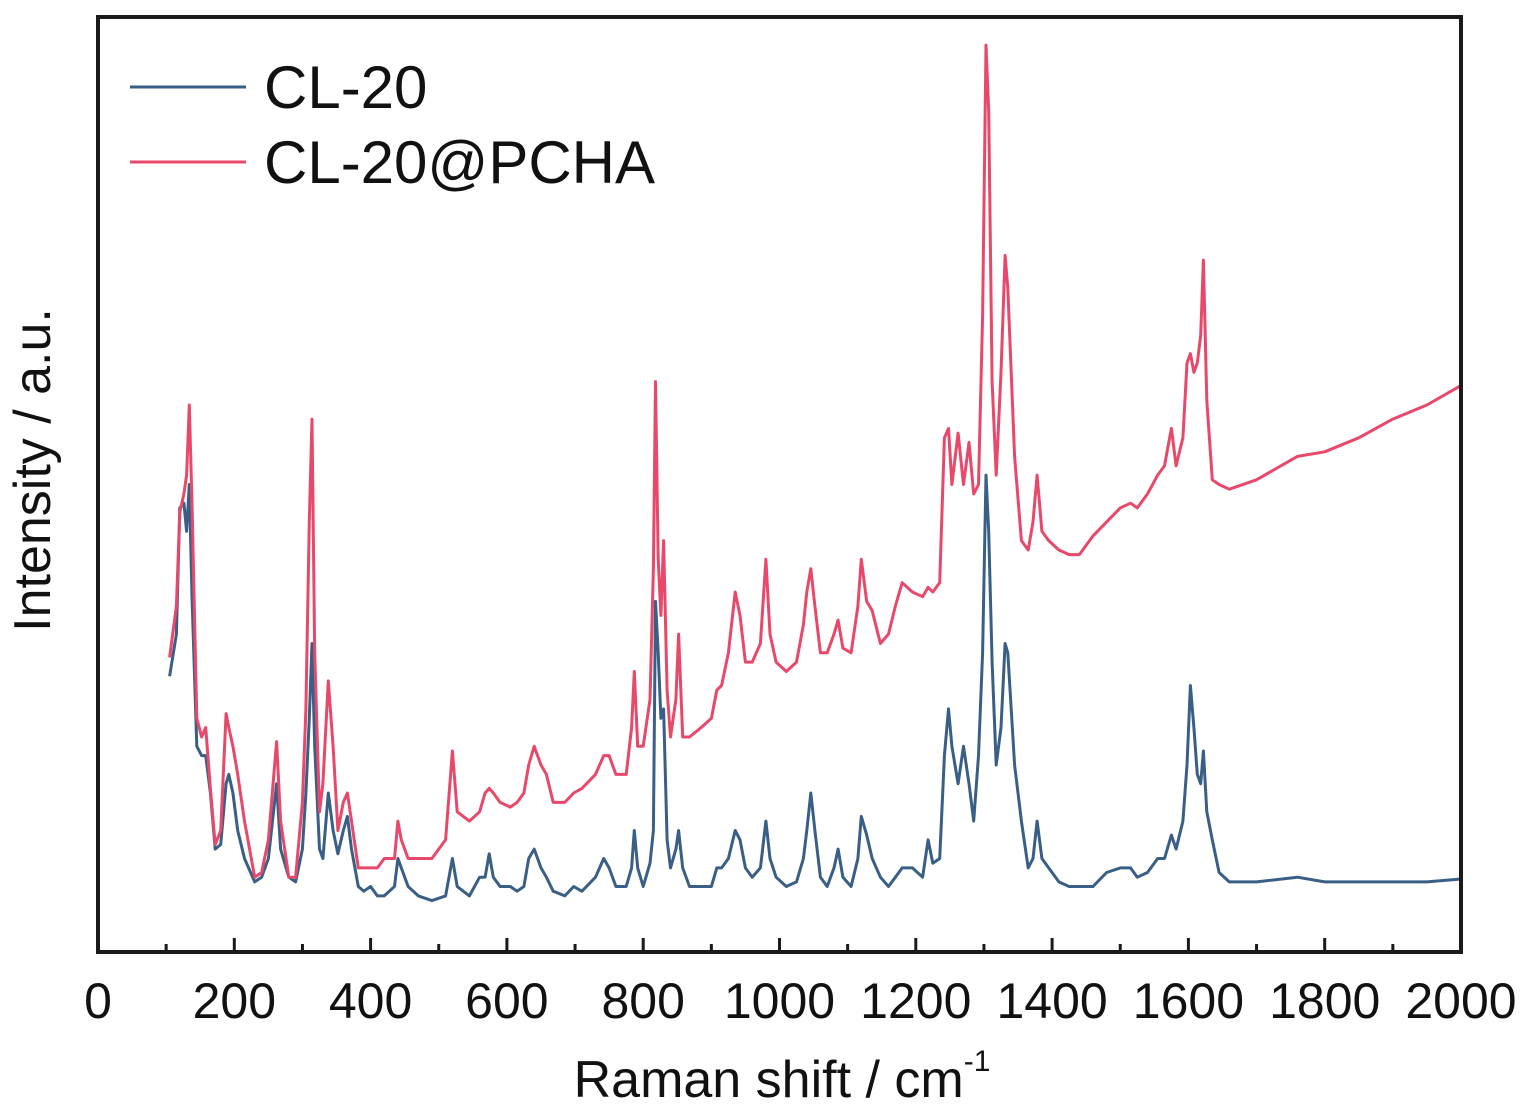 This screenshot has width=1522, height=1109. I want to click on tick-layer: 0 200 400 600 800 1000 1200 1400 1600 1800 2000, so click(800, 983).